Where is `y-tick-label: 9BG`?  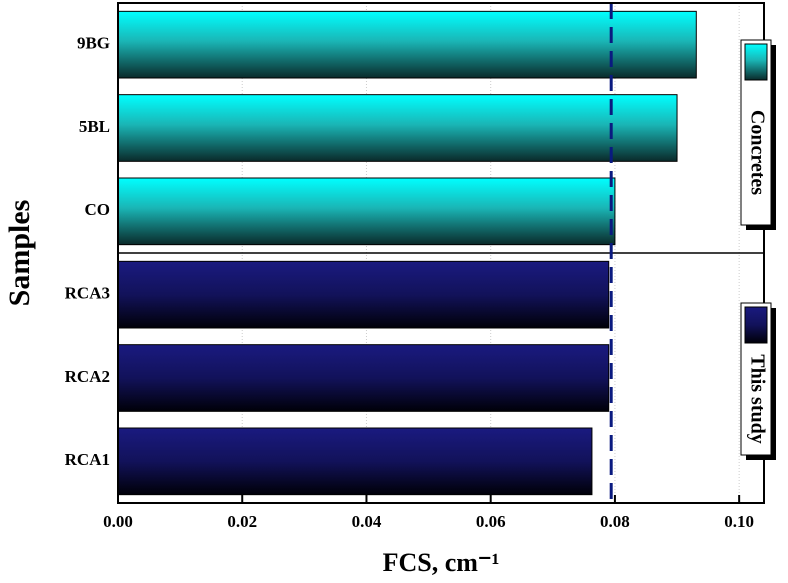 y-tick-label: 9BG is located at coordinates (93, 43).